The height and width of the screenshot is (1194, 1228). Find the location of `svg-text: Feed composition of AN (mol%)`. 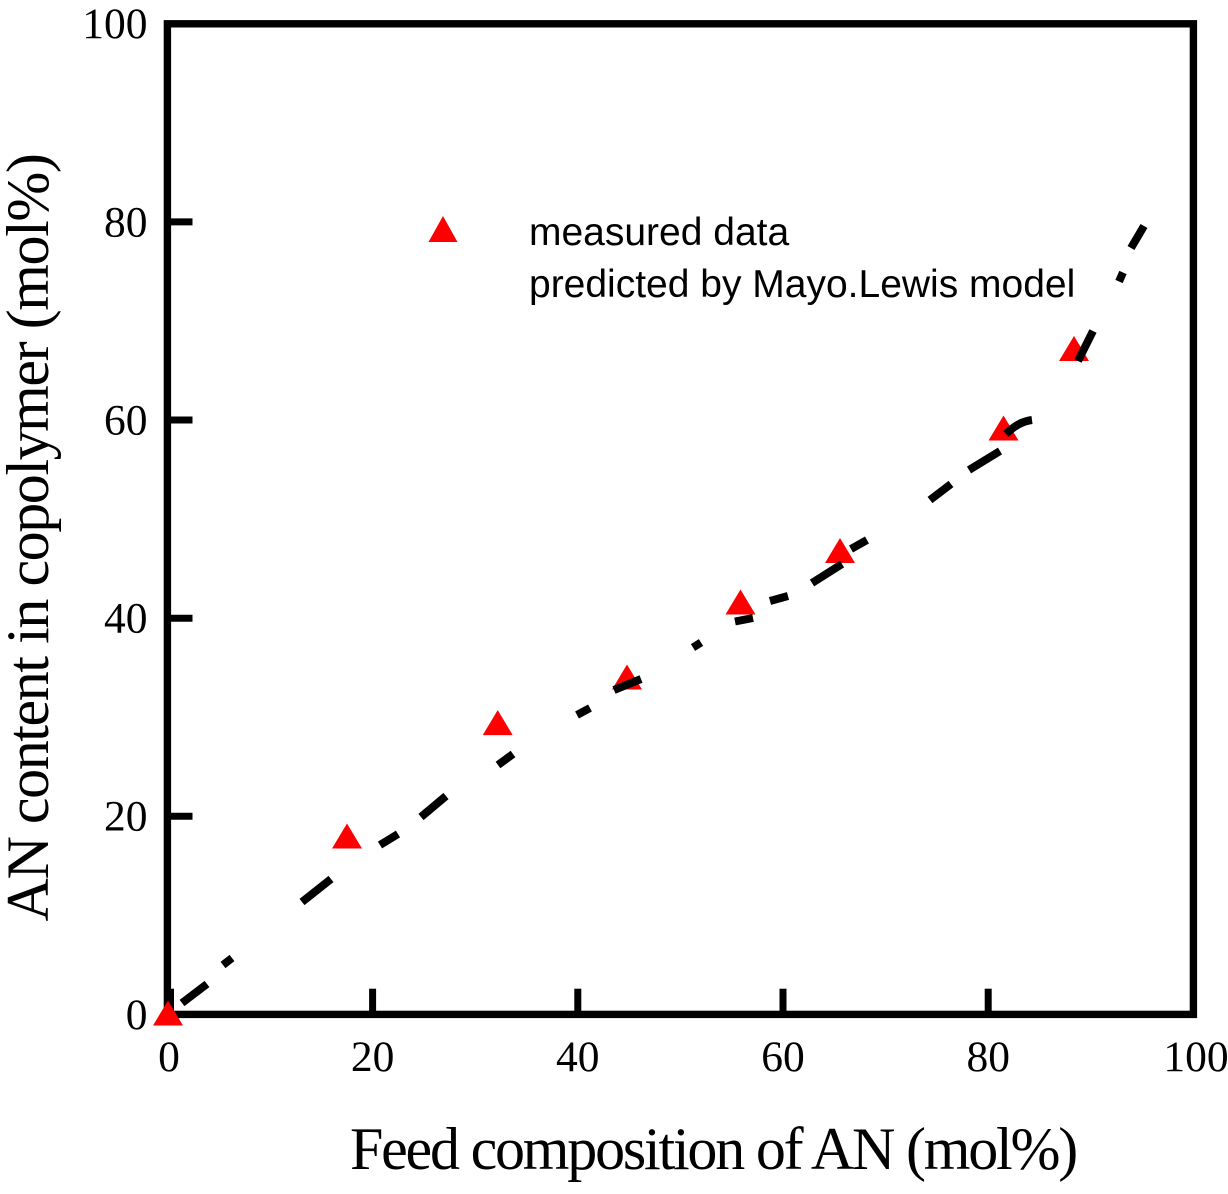

svg-text: Feed composition of AN (mol%) is located at coordinates (713, 1149).